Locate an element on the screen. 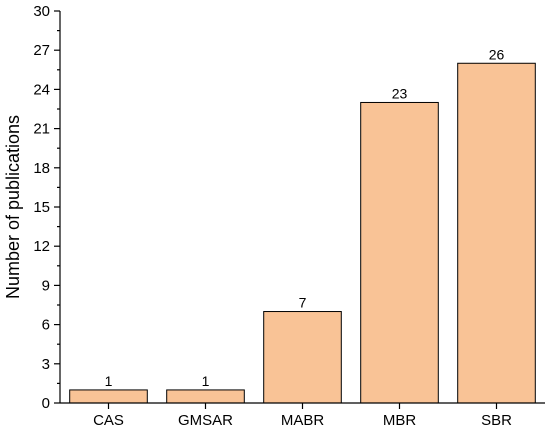 This screenshot has height=436, width=550. y-tick-label: 27 is located at coordinates (41, 50).